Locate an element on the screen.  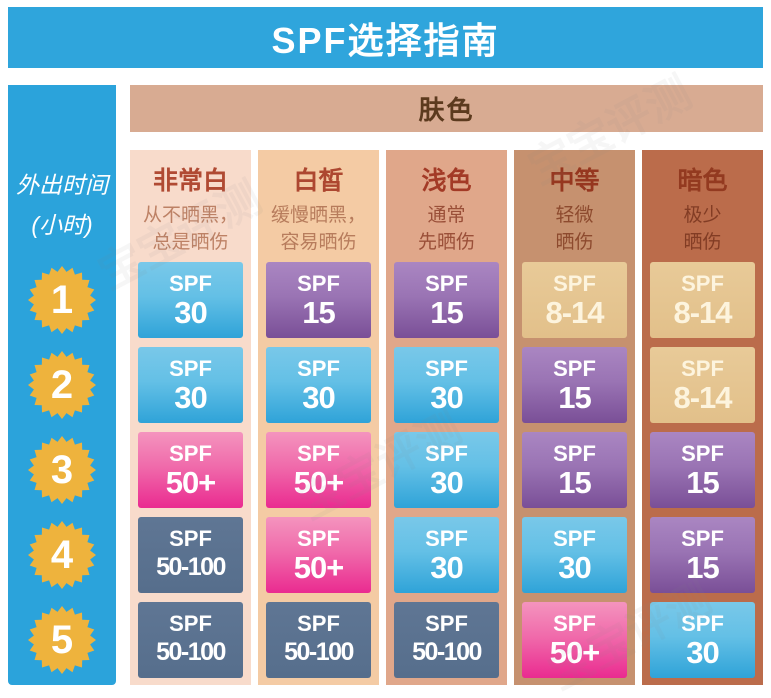
column-desc: 从不晒黑， 总是晒伤 is located at coordinates (190, 229).